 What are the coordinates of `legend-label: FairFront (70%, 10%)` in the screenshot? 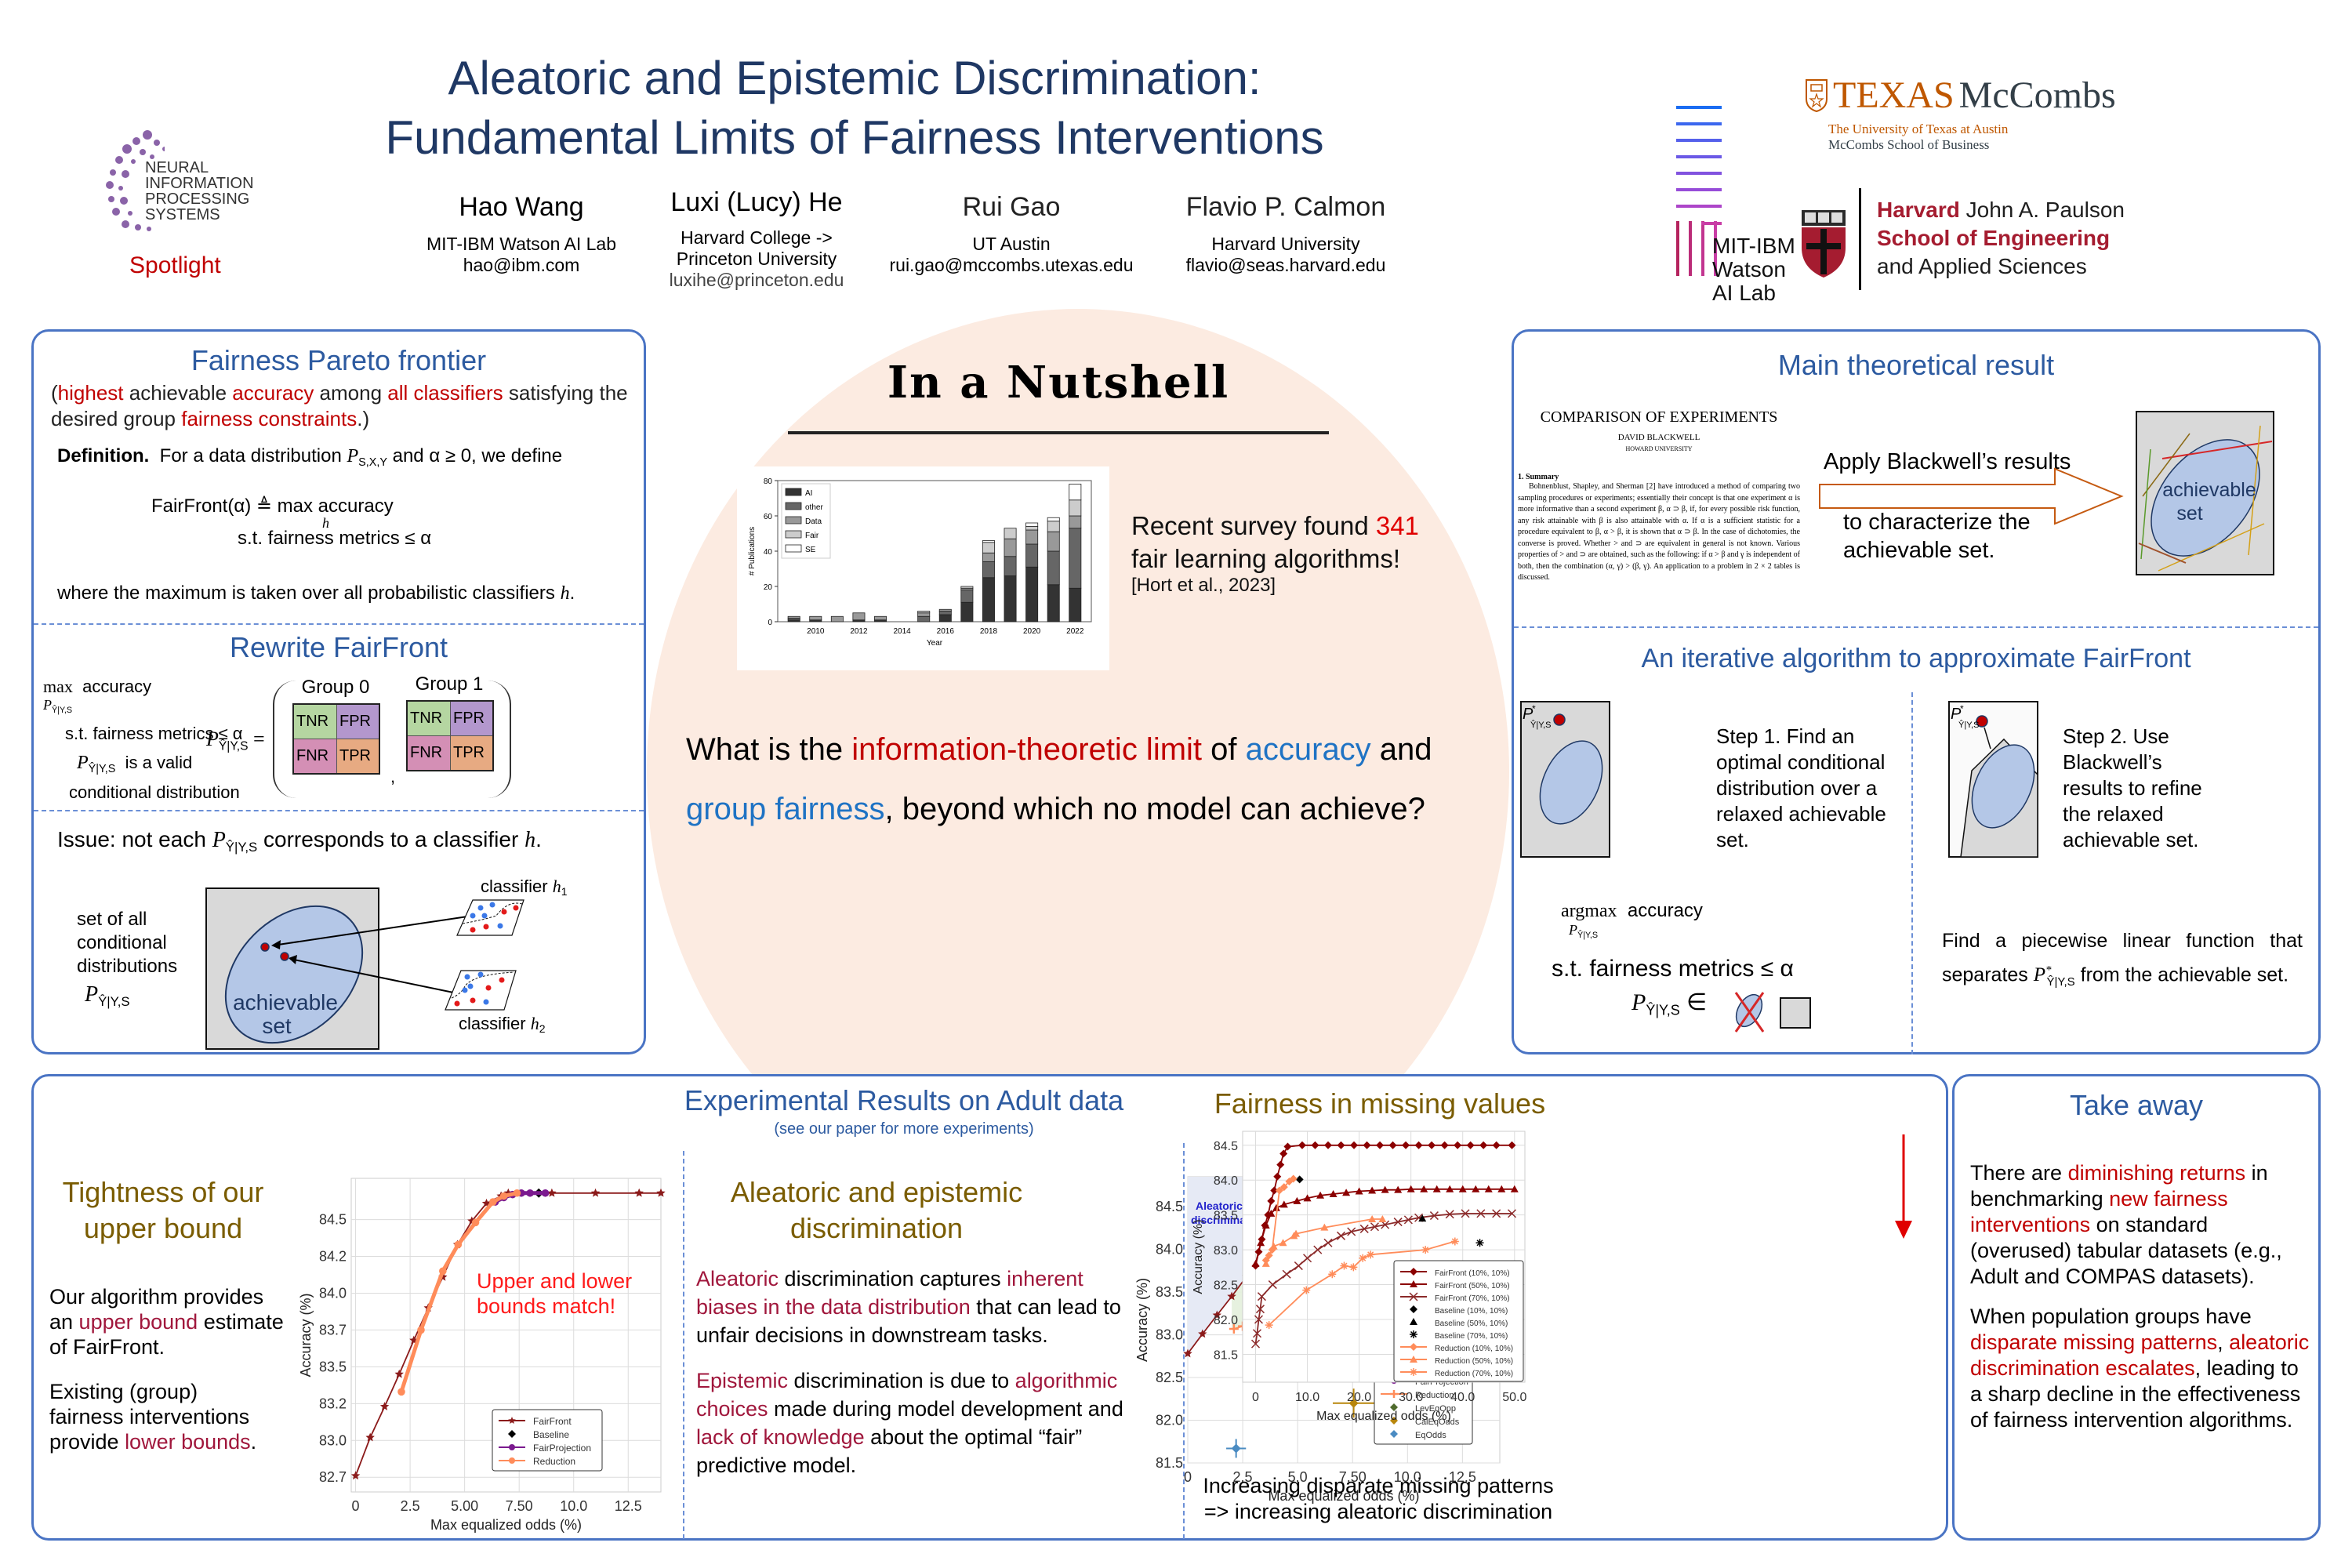 It's located at (1472, 1298).